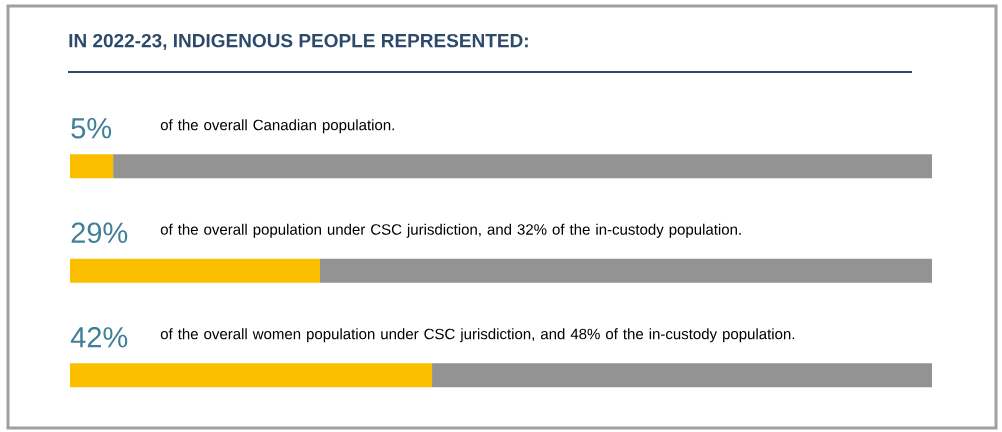 The image size is (1002, 432). Describe the element at coordinates (91, 128) in the screenshot. I see `data-label: 5%` at that location.